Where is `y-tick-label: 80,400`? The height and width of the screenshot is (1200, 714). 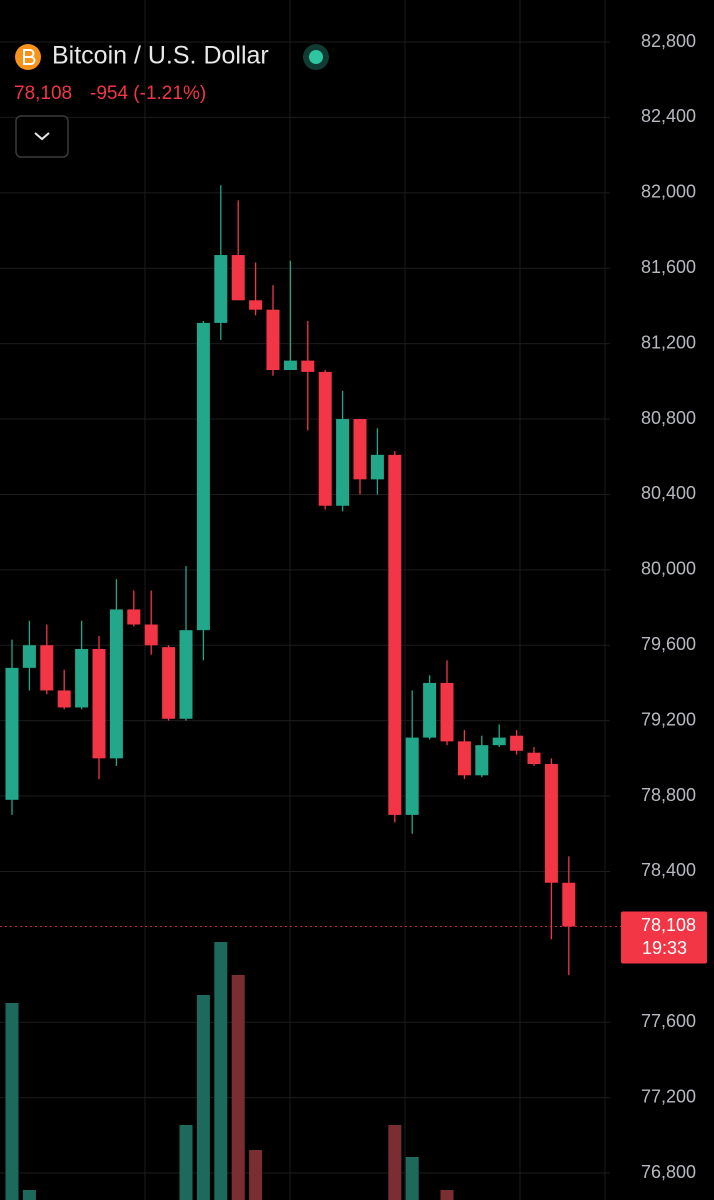 y-tick-label: 80,400 is located at coordinates (668, 493).